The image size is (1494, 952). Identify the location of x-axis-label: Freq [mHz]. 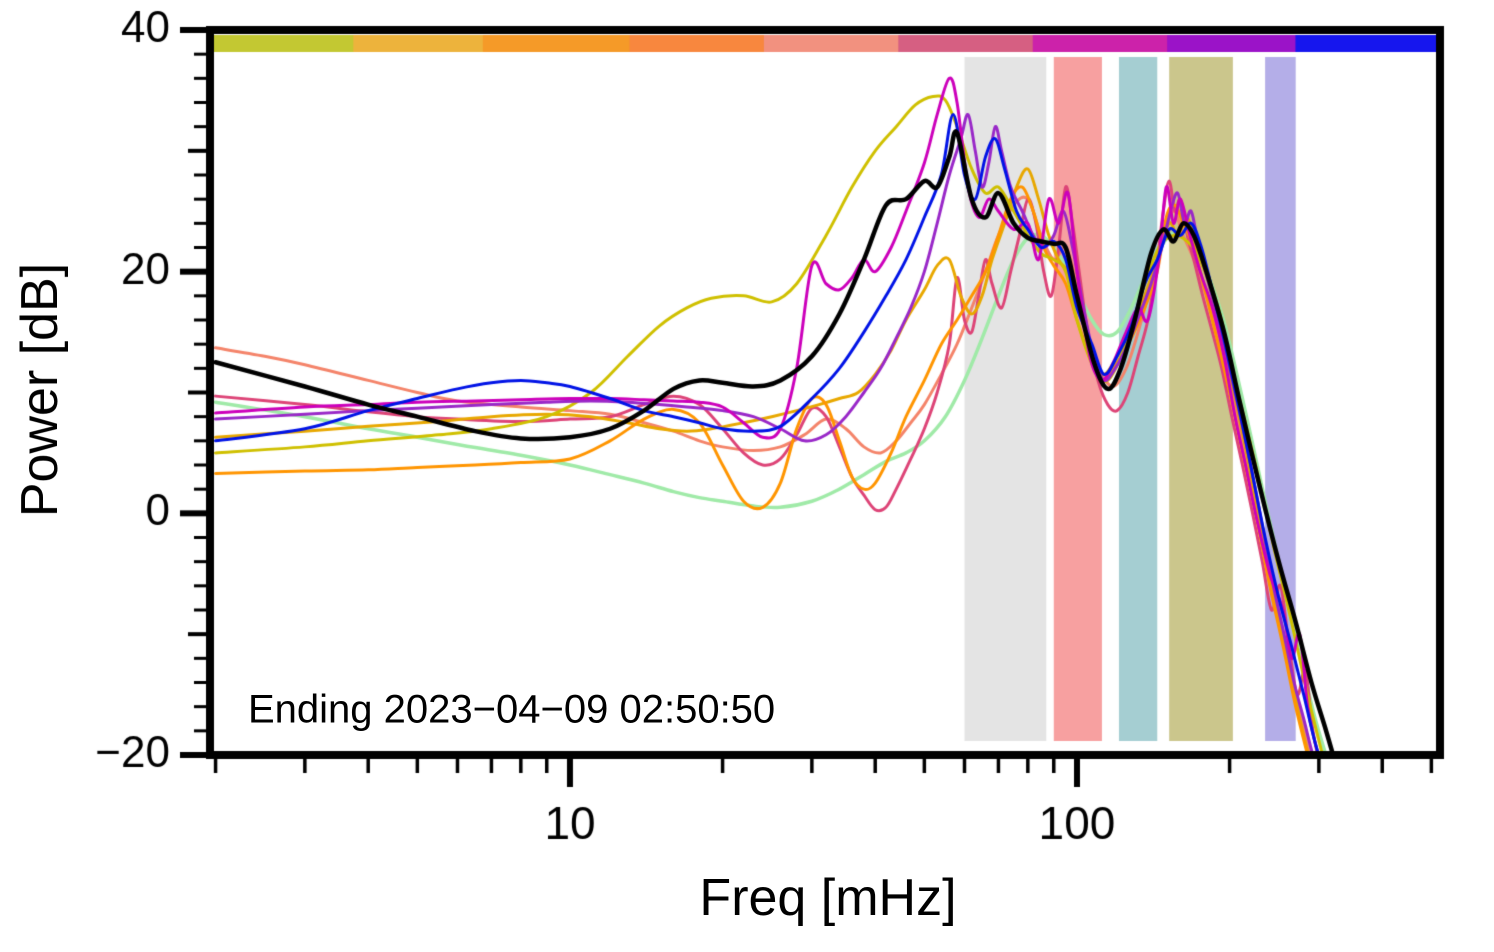
(828, 898).